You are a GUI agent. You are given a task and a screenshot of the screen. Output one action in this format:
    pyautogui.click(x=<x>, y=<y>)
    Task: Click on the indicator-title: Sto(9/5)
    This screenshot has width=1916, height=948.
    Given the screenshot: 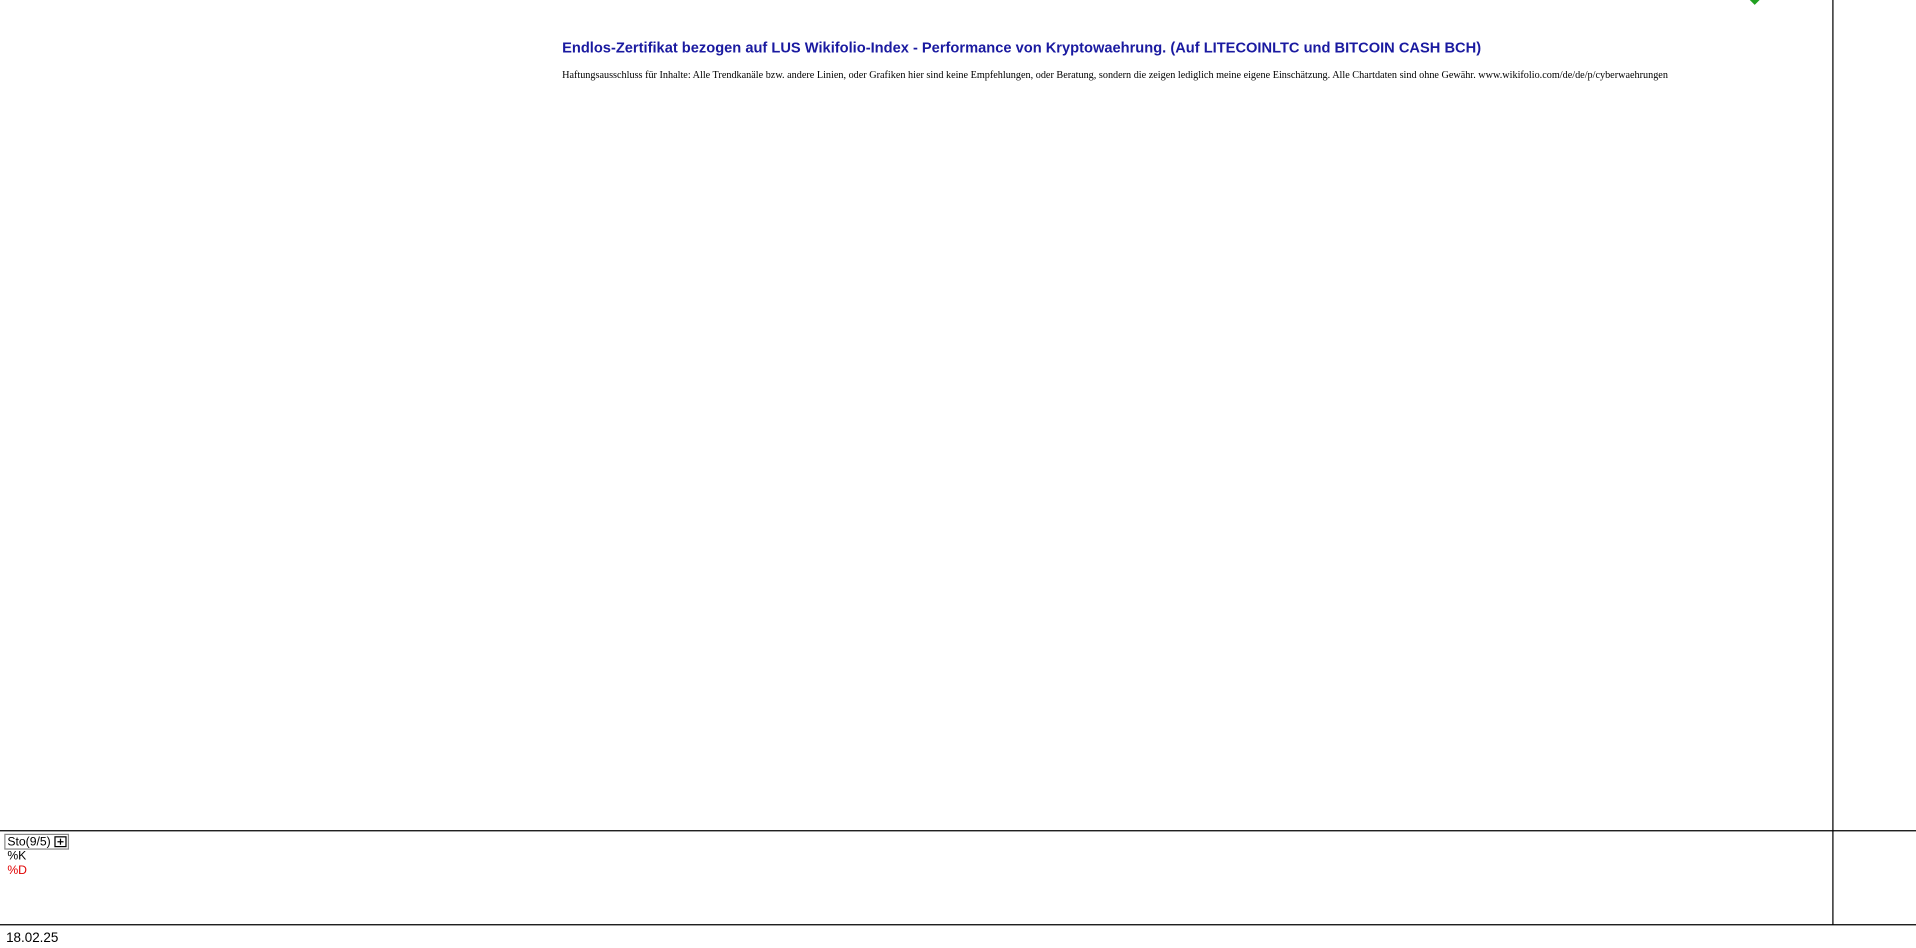 What is the action you would take?
    pyautogui.click(x=28, y=842)
    